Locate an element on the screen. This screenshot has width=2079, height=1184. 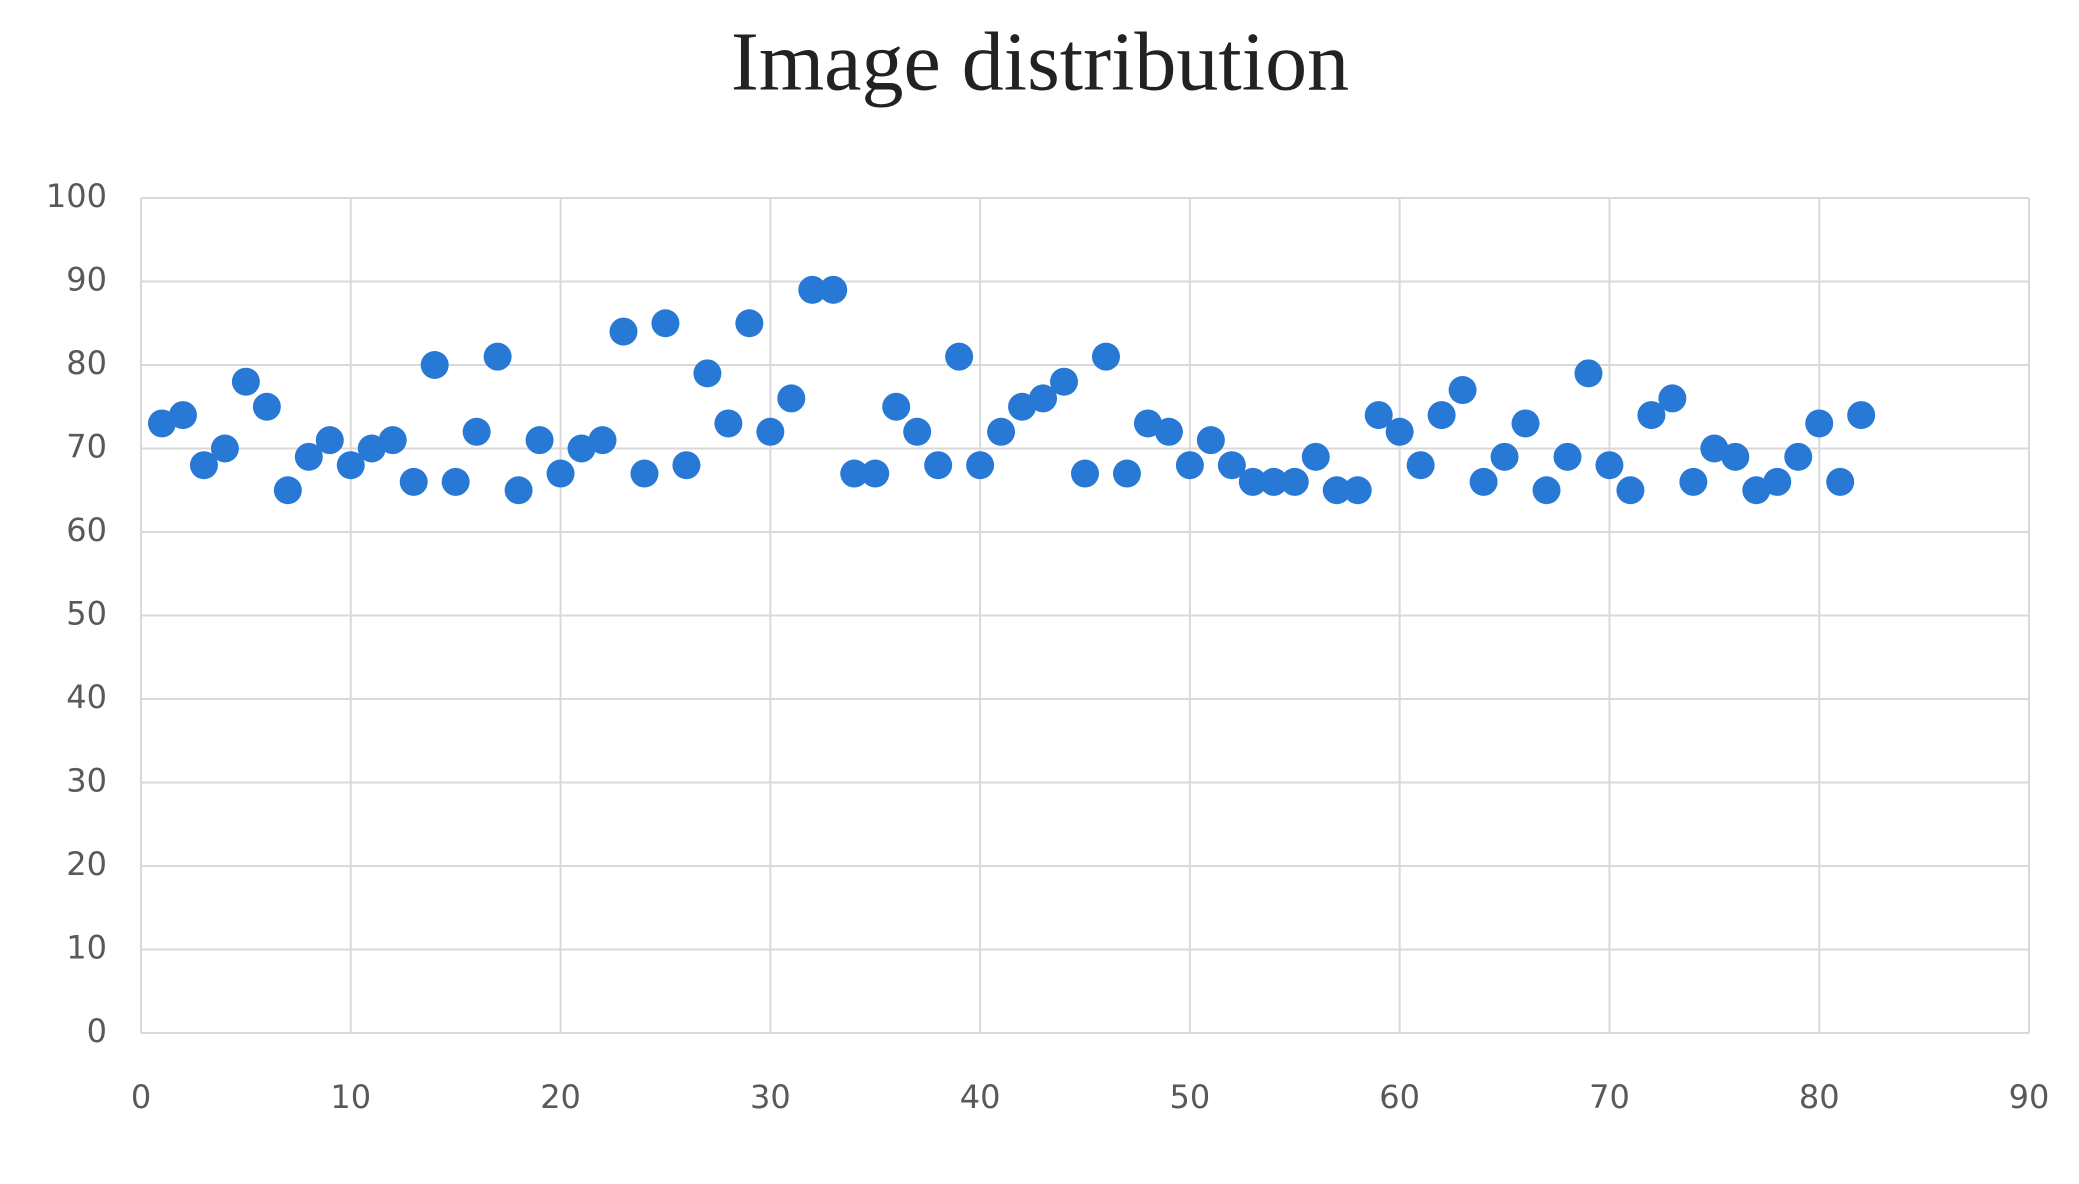
x-tick-label: 20 is located at coordinates (560, 1097).